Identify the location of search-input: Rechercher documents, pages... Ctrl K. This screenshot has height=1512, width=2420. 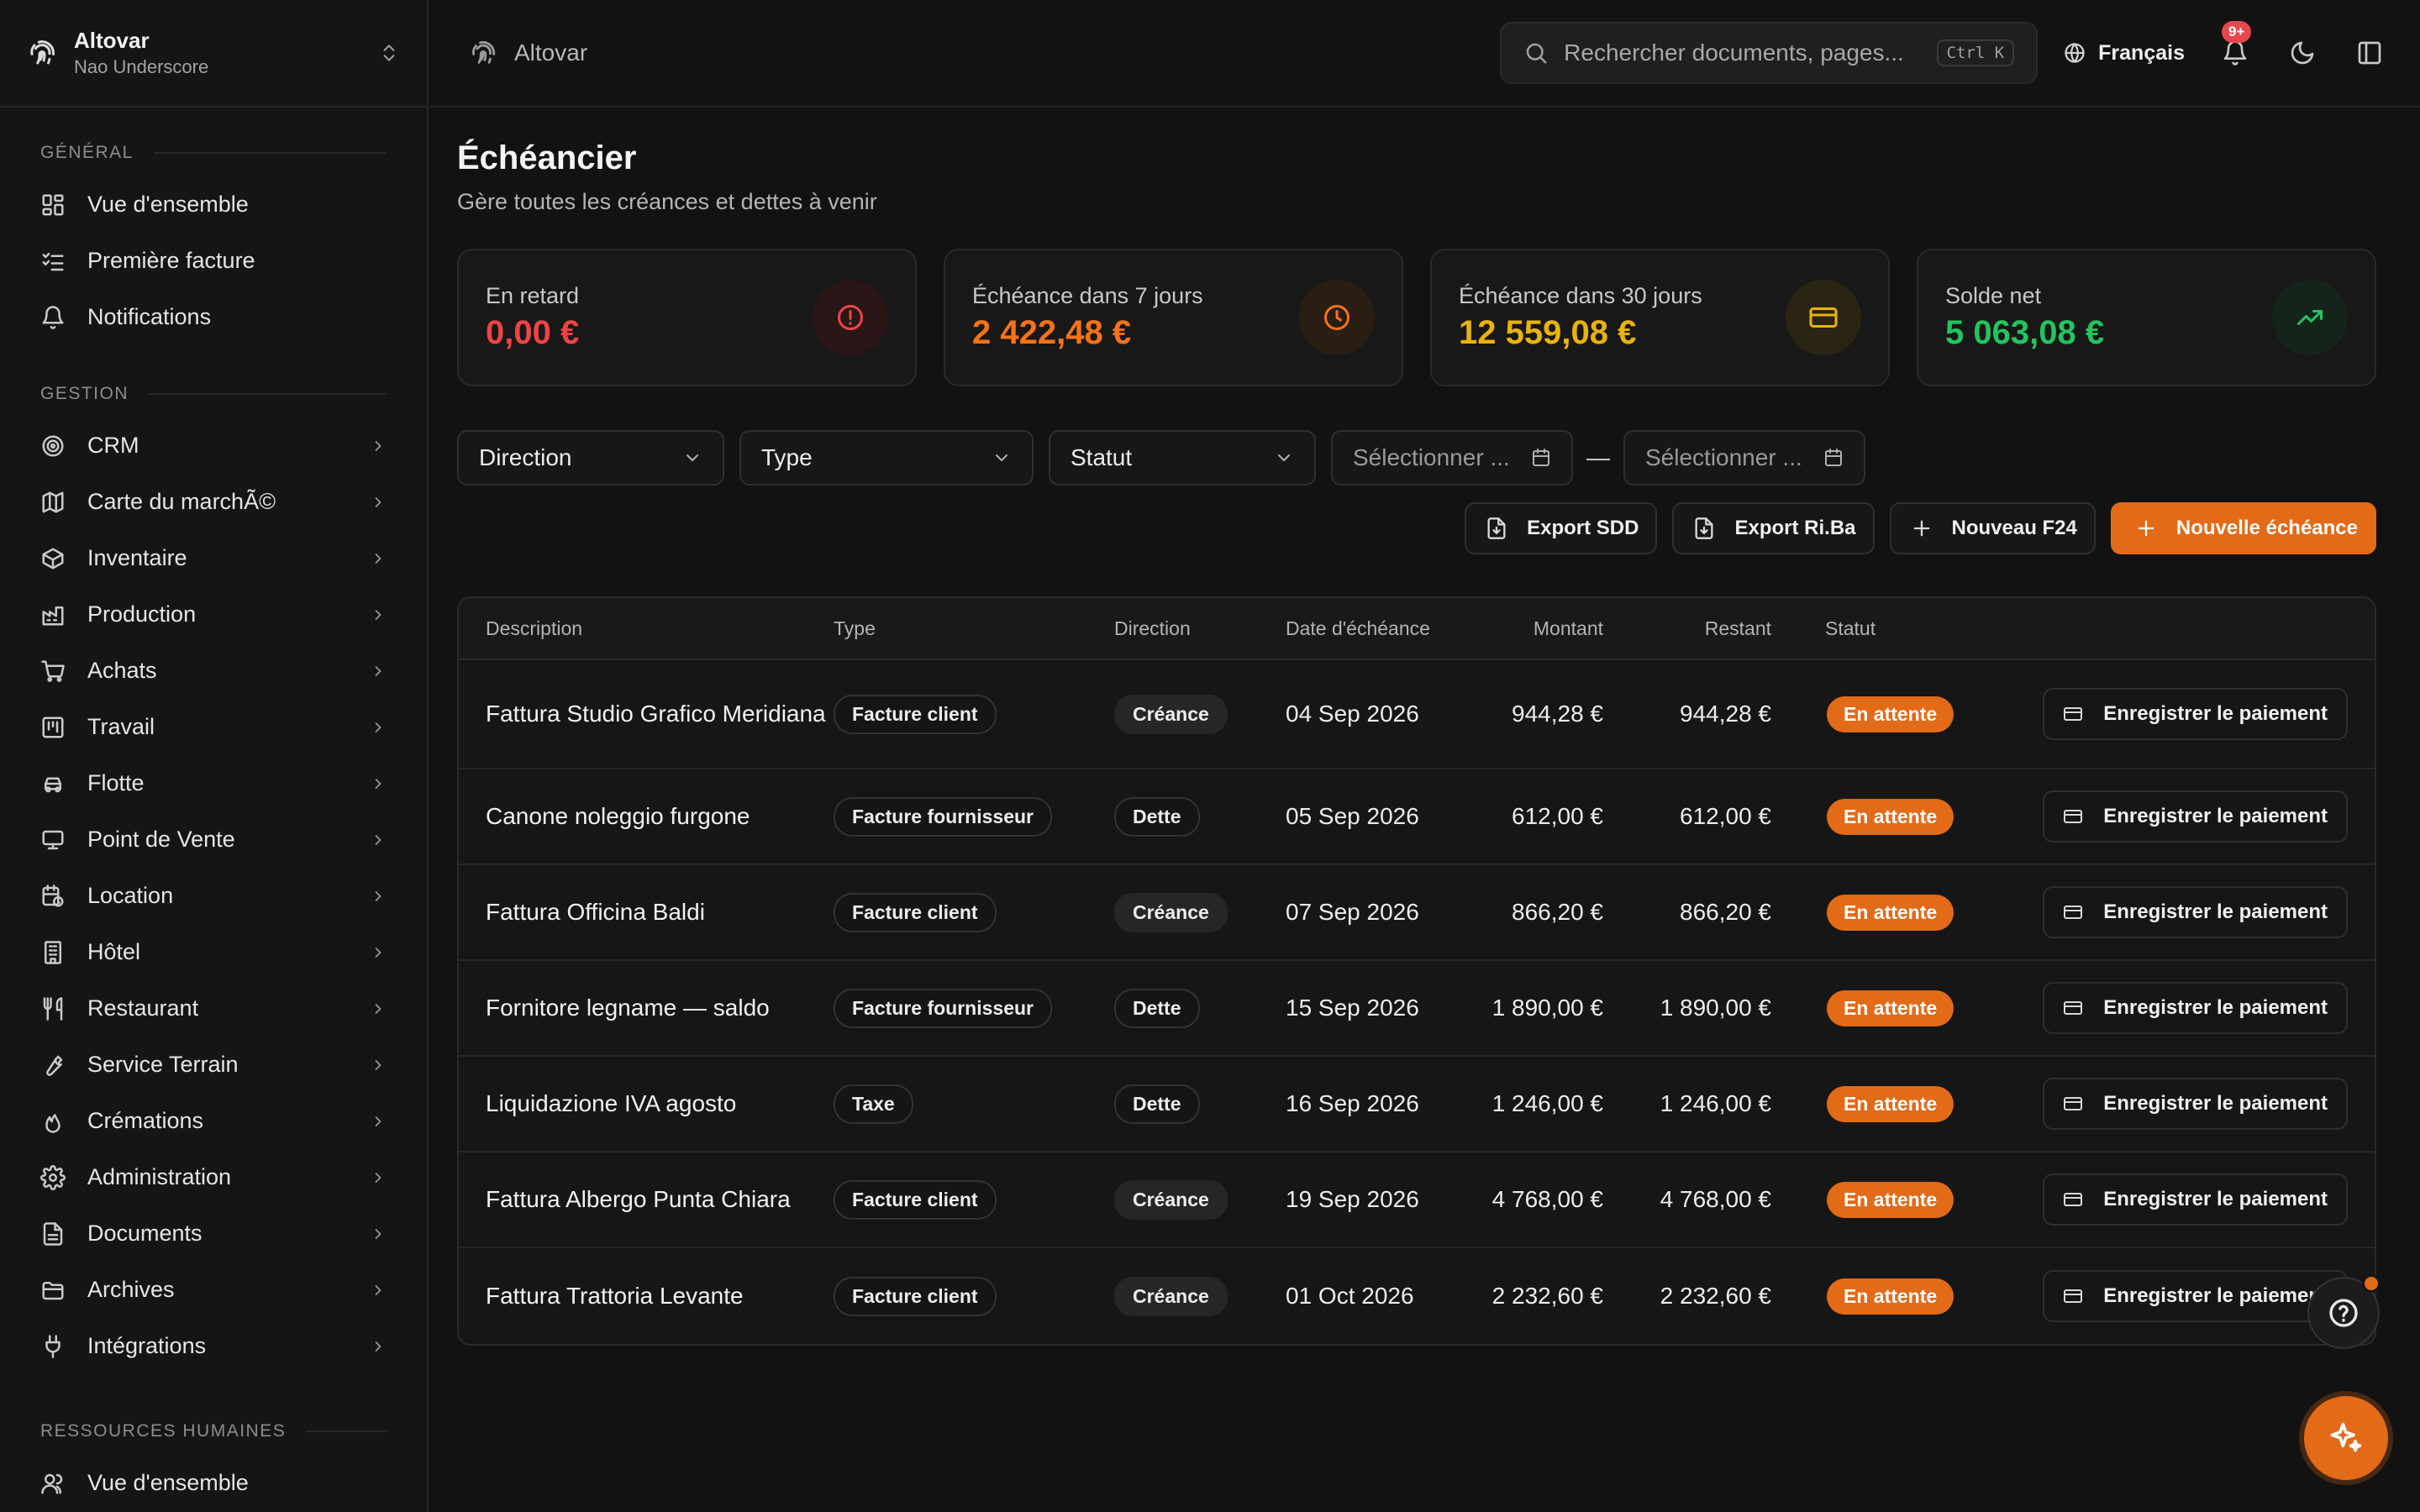
(1769, 53).